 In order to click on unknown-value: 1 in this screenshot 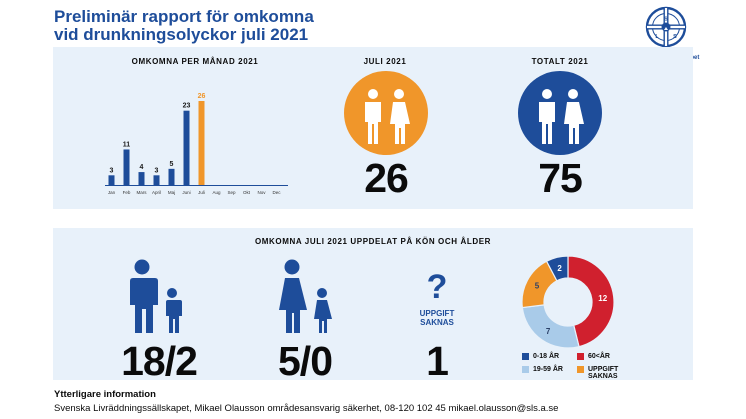, I will do `click(437, 361)`.